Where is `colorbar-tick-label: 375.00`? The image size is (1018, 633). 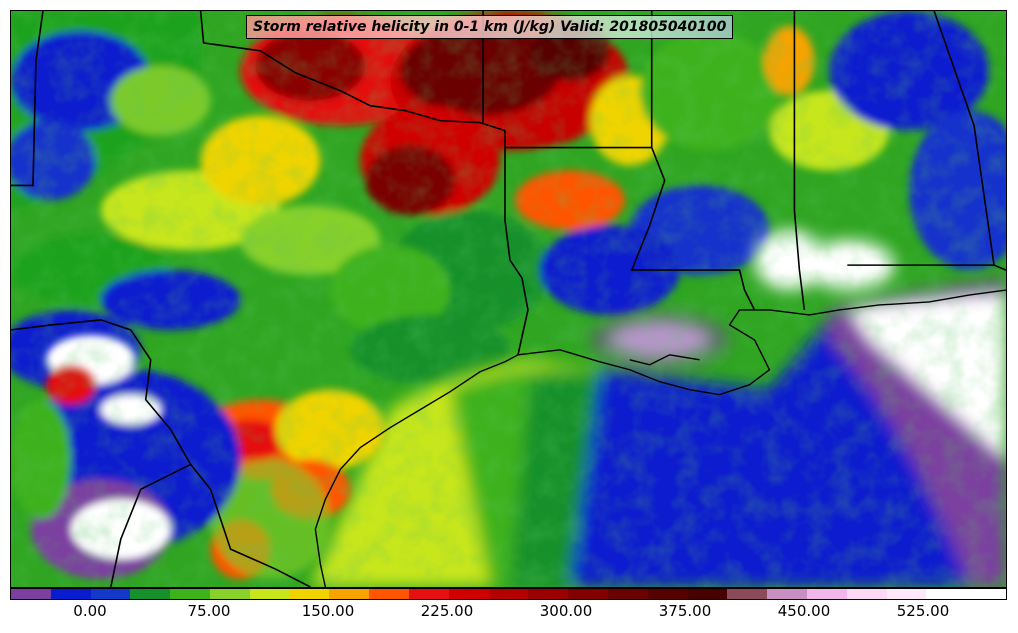
colorbar-tick-label: 375.00 is located at coordinates (685, 611).